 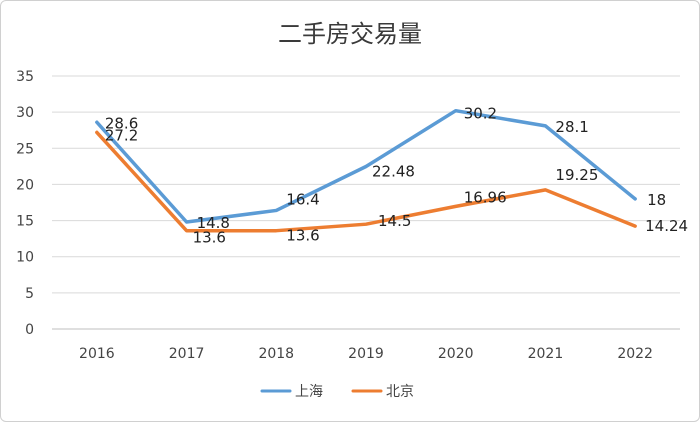 What do you see at coordinates (350, 34) in the screenshot?
I see `chart-title: 二手房交易量` at bounding box center [350, 34].